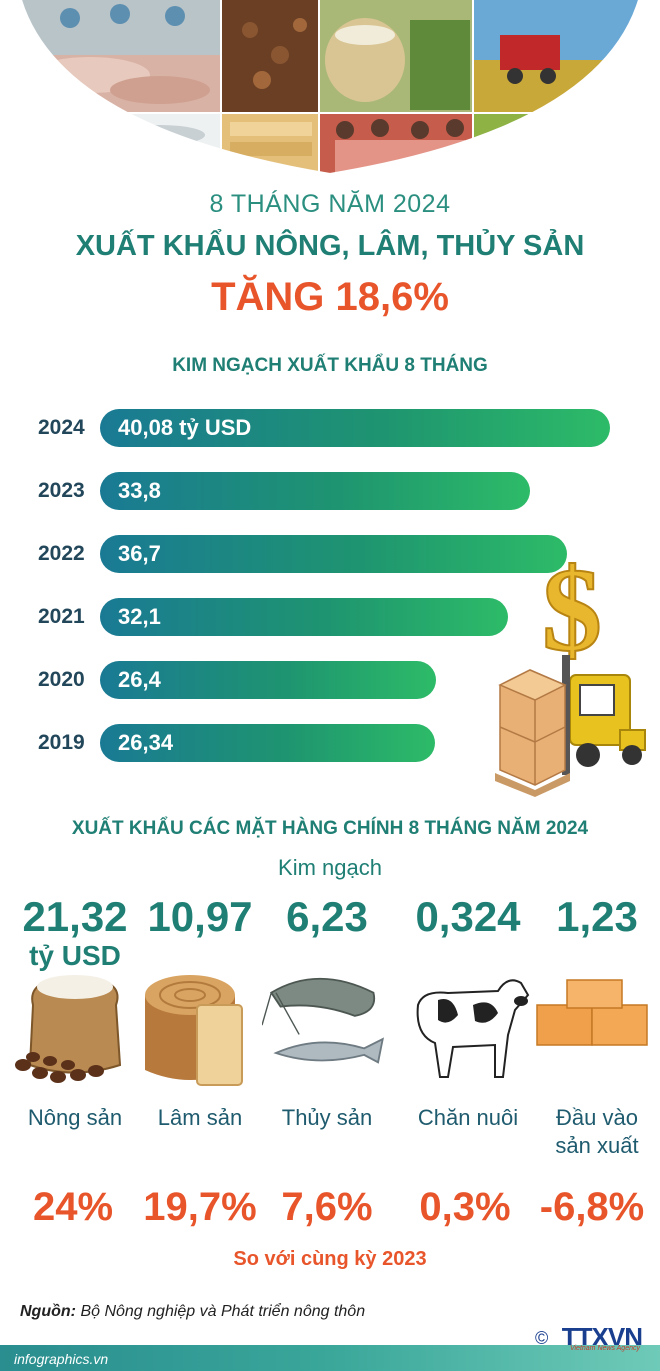 The width and height of the screenshot is (660, 1371). What do you see at coordinates (304, 617) in the screenshot?
I see `bar-2021` at bounding box center [304, 617].